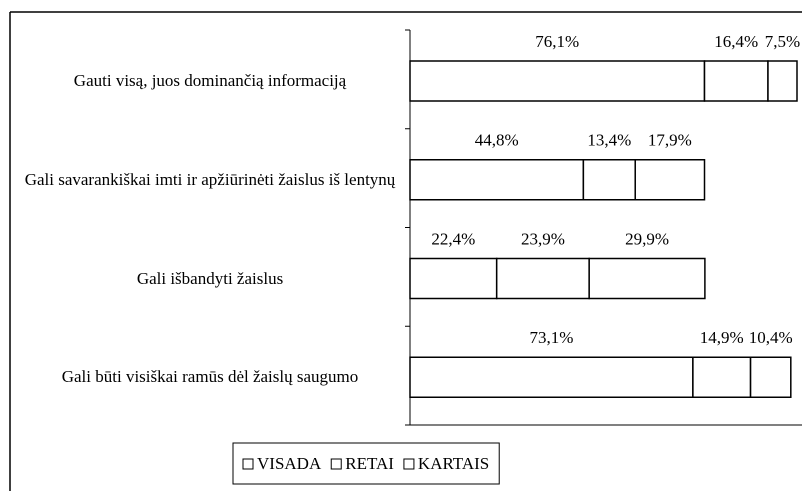  I want to click on legend-label: KARTAIS, so click(453, 463).